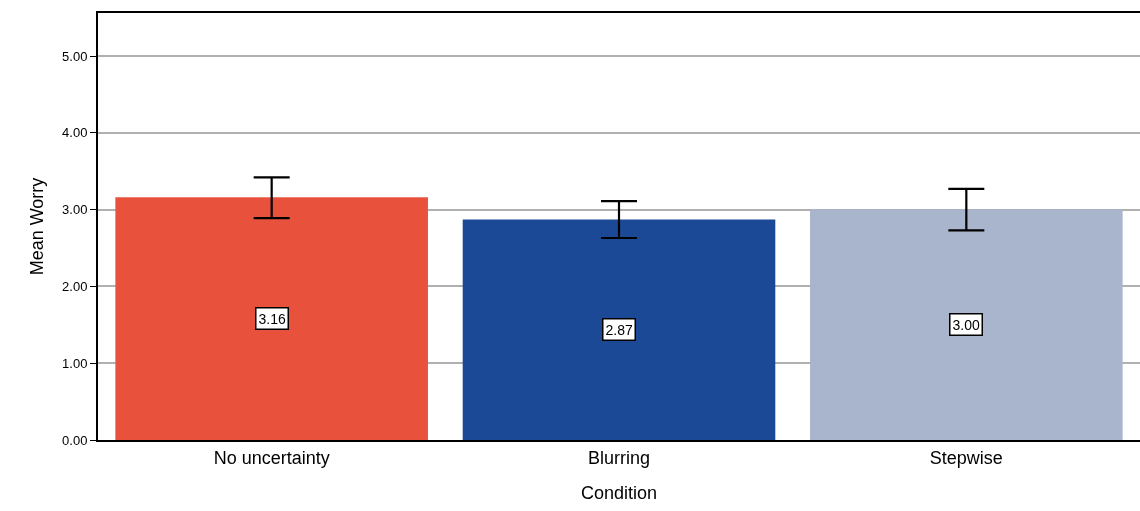 The width and height of the screenshot is (1140, 511). I want to click on x-tick-label: No uncertainty, so click(271, 457).